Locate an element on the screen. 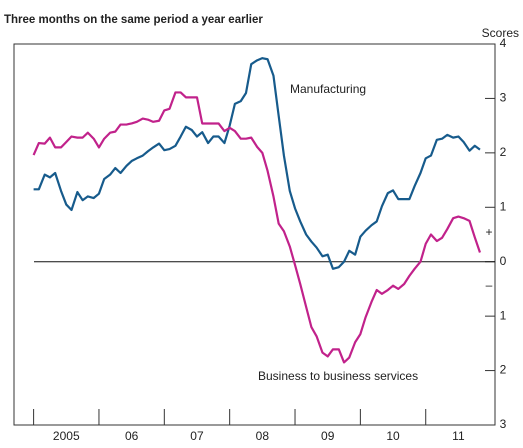  minus-sign: – is located at coordinates (489, 285).